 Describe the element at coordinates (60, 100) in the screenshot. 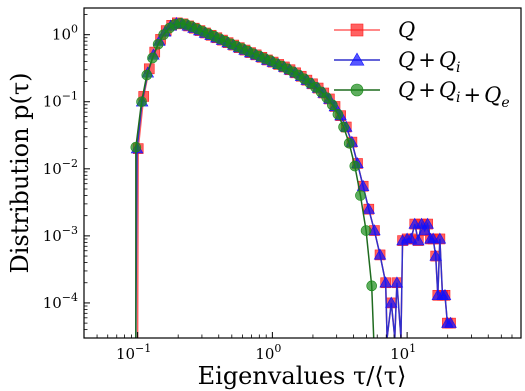

I see `y-tick-label: 10⁻¹` at that location.